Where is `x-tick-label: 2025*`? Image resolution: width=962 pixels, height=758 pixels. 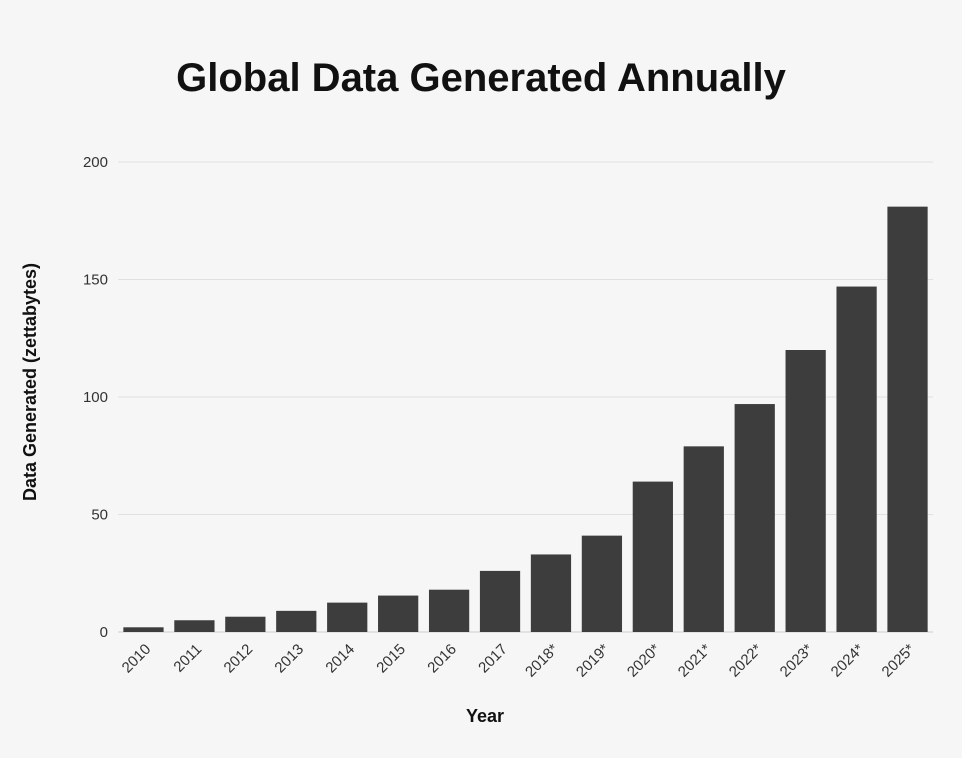
x-tick-label: 2025* is located at coordinates (899, 661).